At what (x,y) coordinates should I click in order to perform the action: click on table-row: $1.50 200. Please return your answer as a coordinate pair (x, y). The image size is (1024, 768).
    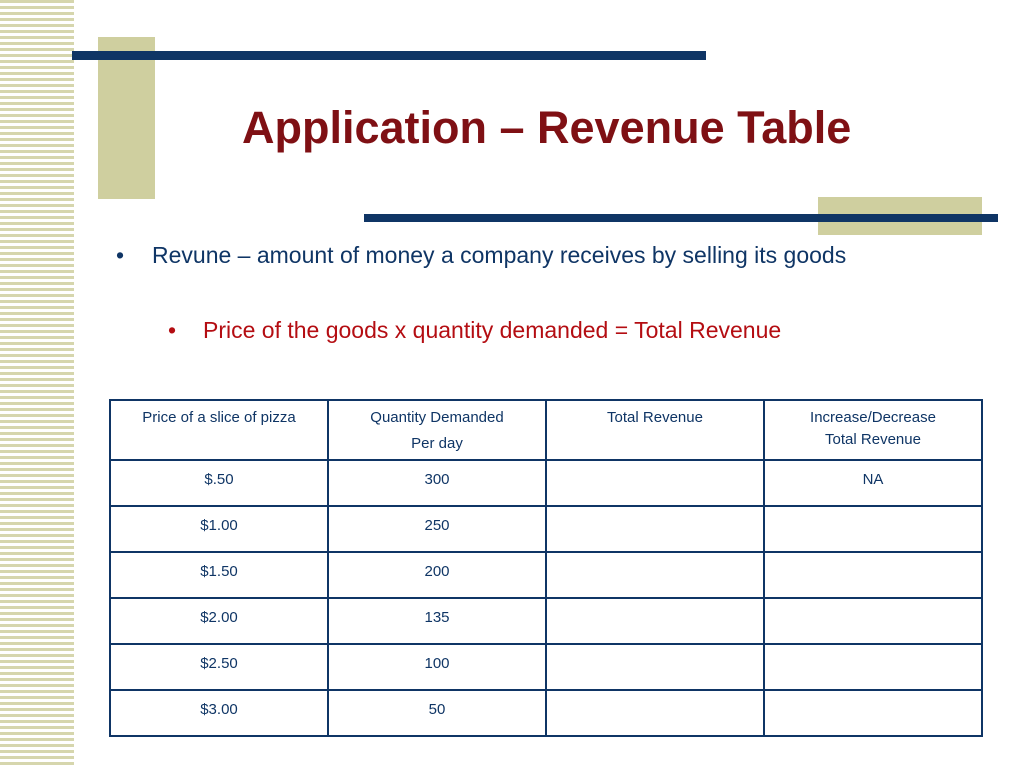
    Looking at the image, I should click on (546, 575).